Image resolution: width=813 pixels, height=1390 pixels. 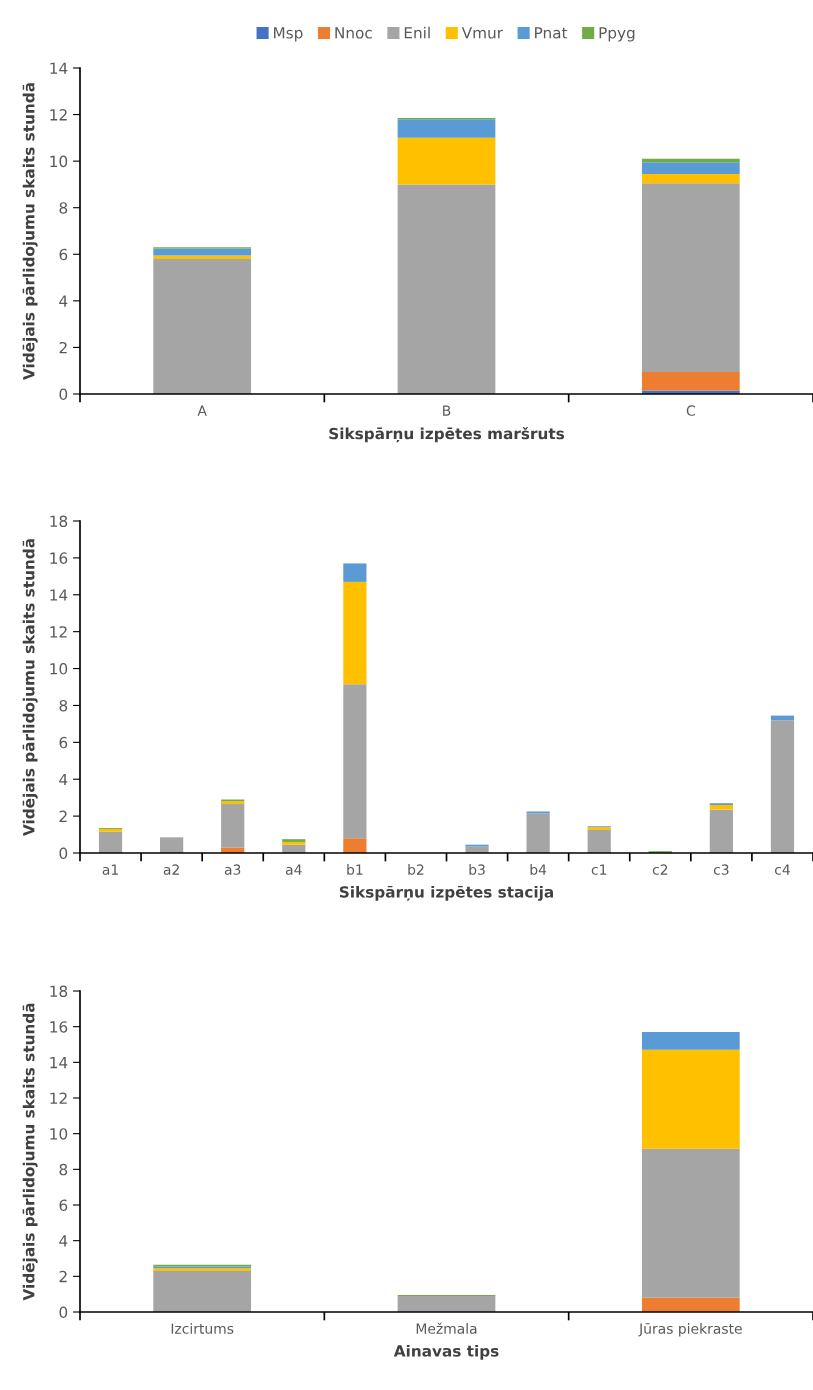 I want to click on x-tick-label: Mežmala, so click(x=446, y=1328).